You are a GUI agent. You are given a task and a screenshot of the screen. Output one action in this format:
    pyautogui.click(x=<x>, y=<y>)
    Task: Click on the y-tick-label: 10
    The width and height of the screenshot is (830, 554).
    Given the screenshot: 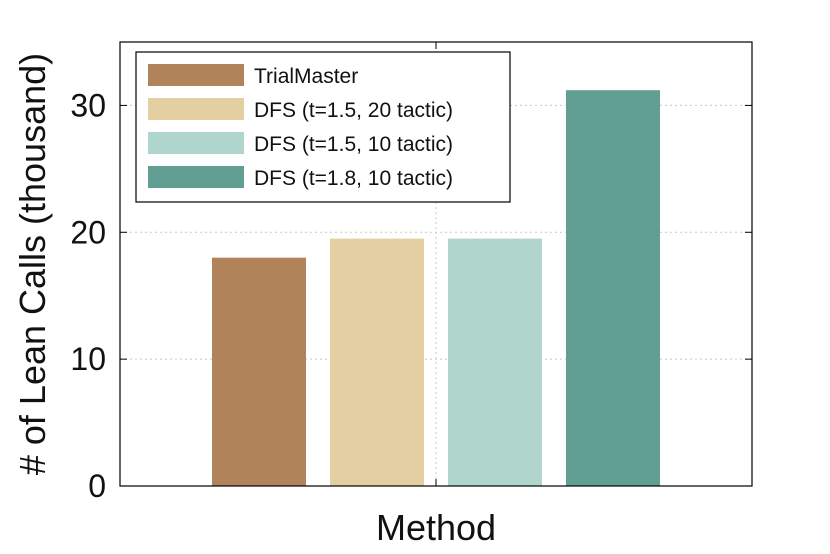 What is the action you would take?
    pyautogui.click(x=88, y=359)
    